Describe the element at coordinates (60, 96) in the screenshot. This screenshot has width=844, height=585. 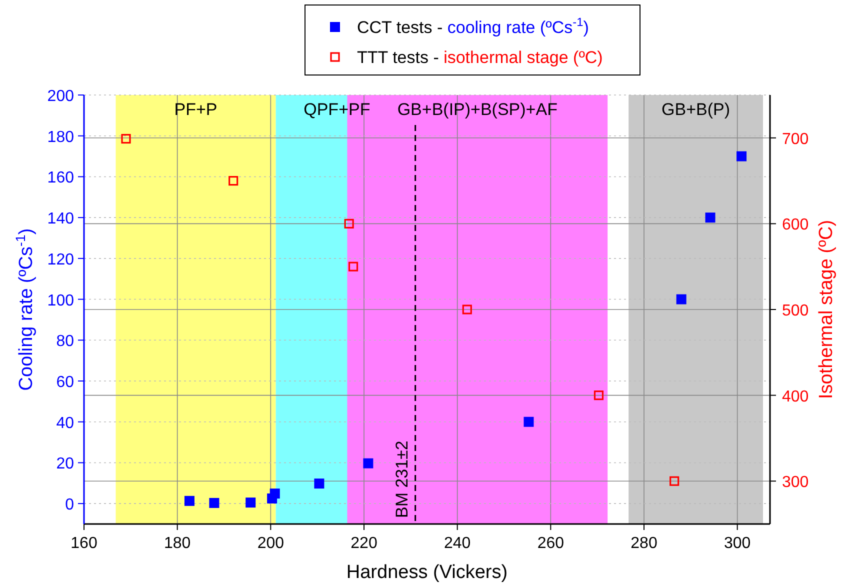
I see `y-tick-label: 200` at that location.